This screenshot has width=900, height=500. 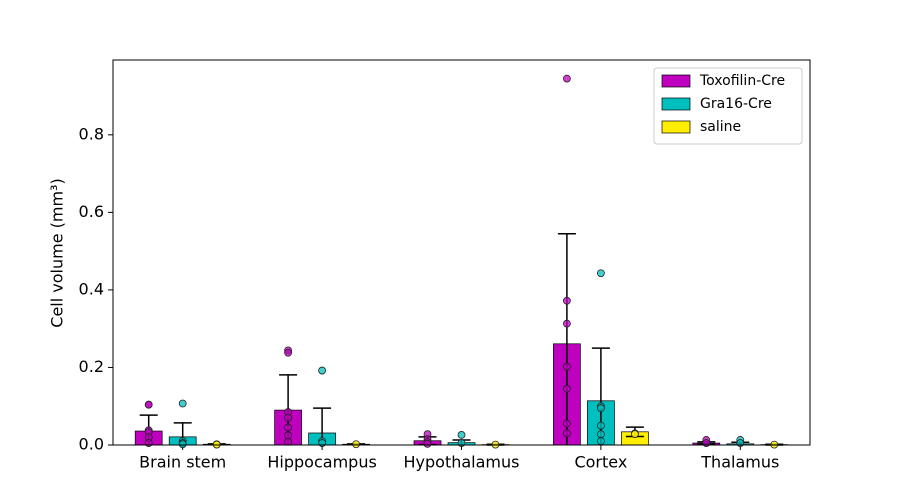 What do you see at coordinates (720, 127) in the screenshot?
I see `legend-label: saline` at bounding box center [720, 127].